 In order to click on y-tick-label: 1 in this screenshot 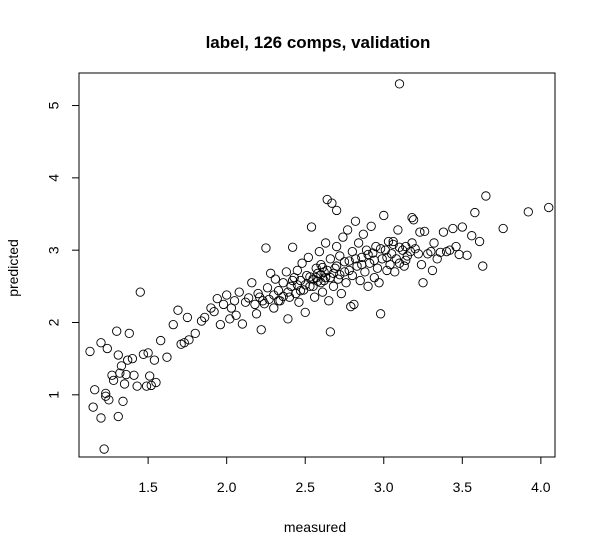, I will do `click(54, 395)`.